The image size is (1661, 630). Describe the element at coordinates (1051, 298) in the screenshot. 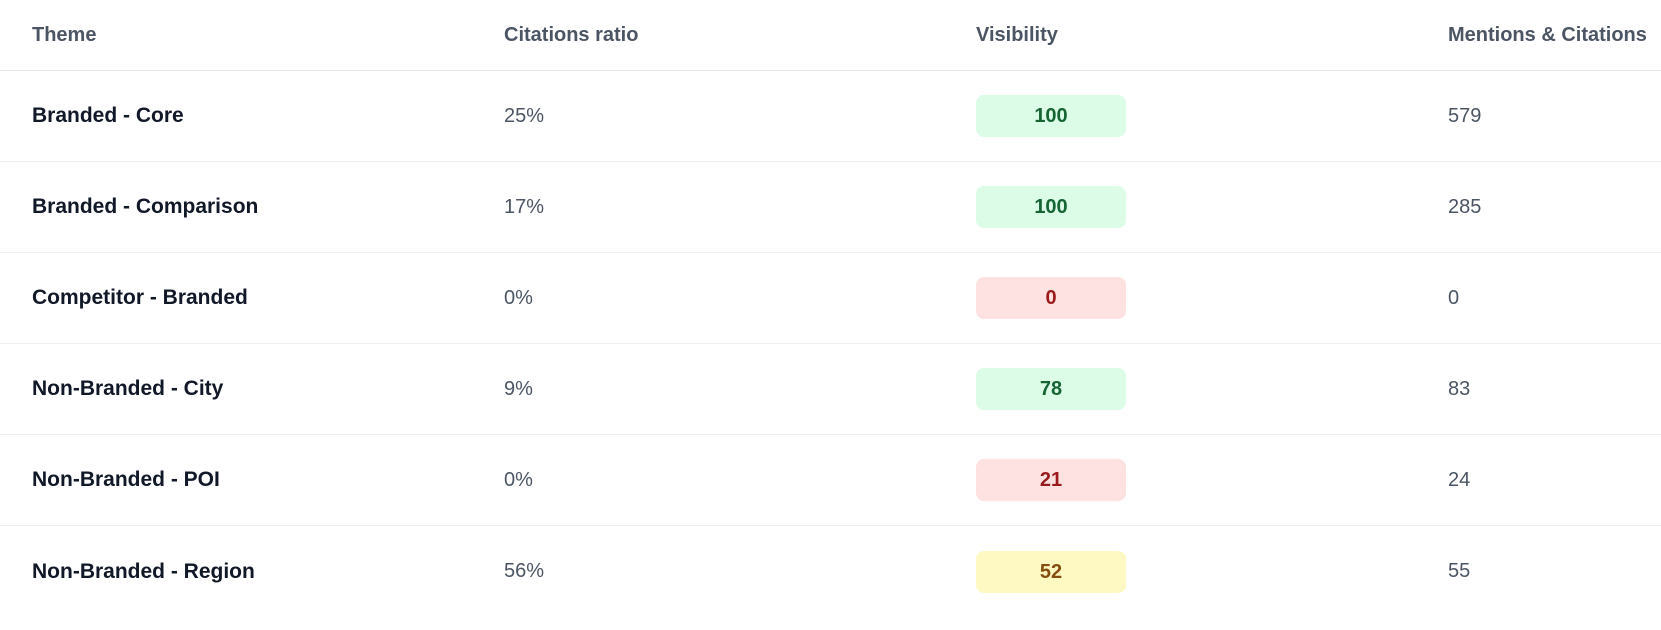

I see `visibility-badge: 0` at that location.